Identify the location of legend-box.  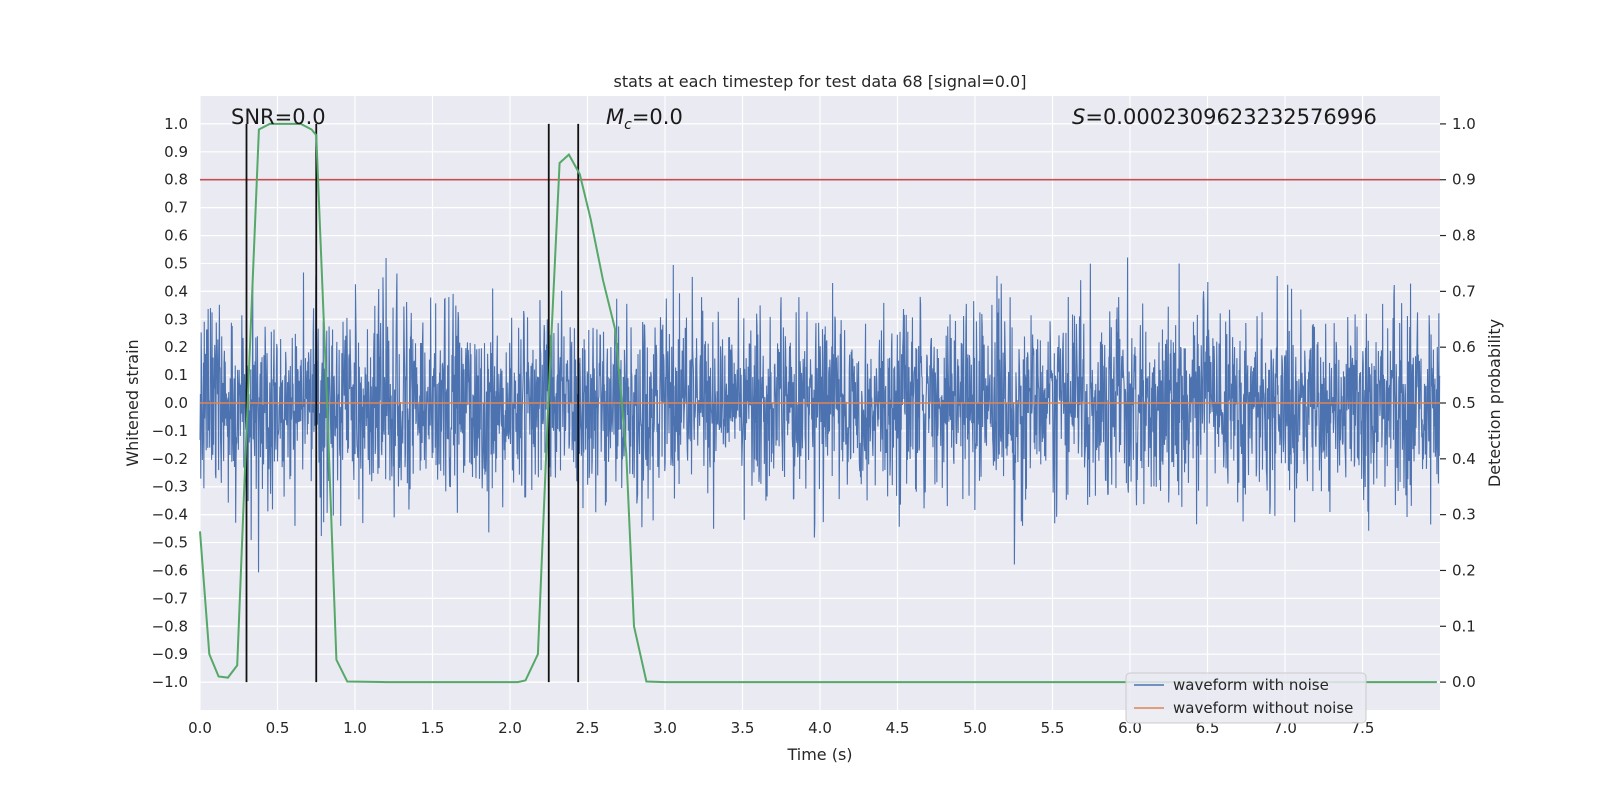
(1246, 698).